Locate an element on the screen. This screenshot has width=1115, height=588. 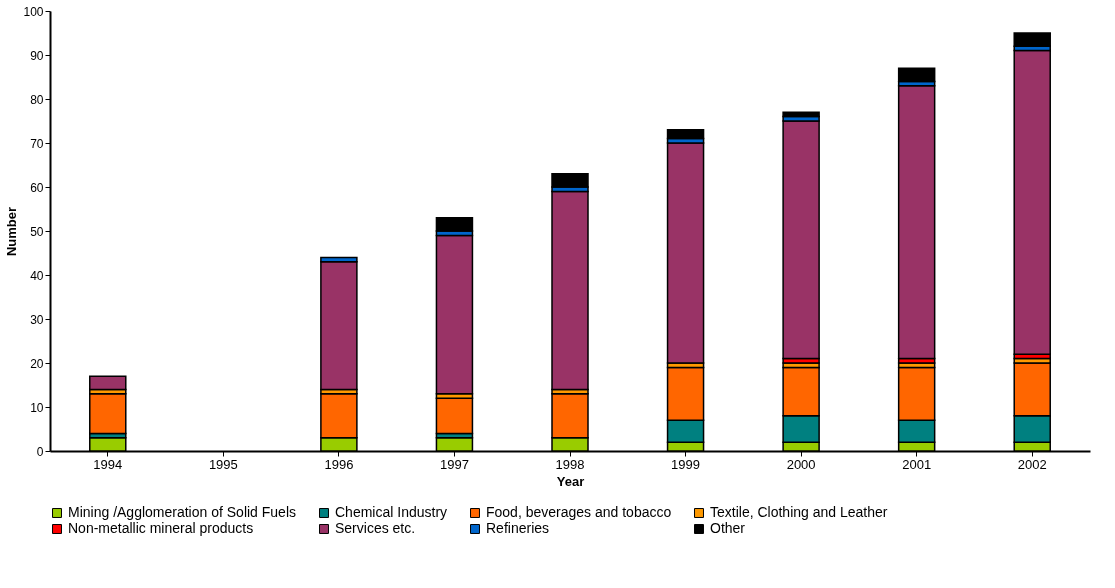
x-tick-label: 1998 is located at coordinates (570, 464).